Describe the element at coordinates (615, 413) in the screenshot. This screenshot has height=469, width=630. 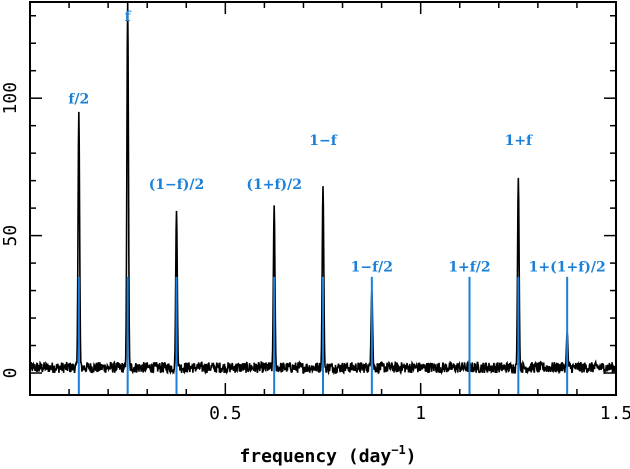
I see `x-tick-label: 1.5` at that location.